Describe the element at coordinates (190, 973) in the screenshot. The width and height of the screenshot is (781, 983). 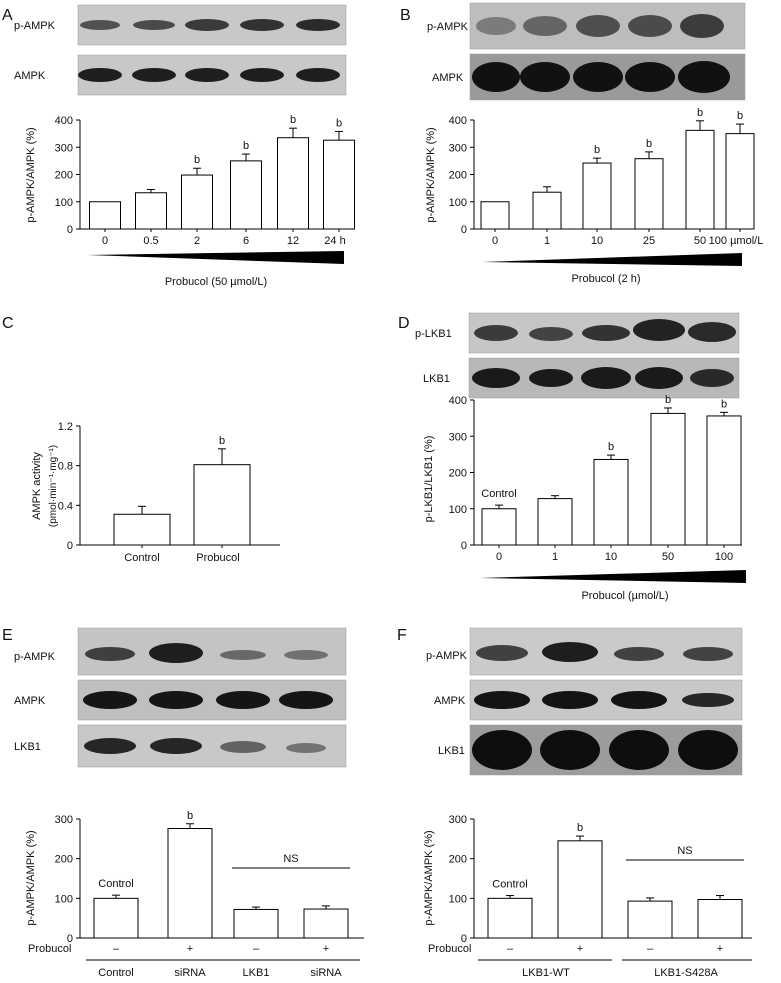
I see `panel-e-group-label-2: siRNA` at that location.